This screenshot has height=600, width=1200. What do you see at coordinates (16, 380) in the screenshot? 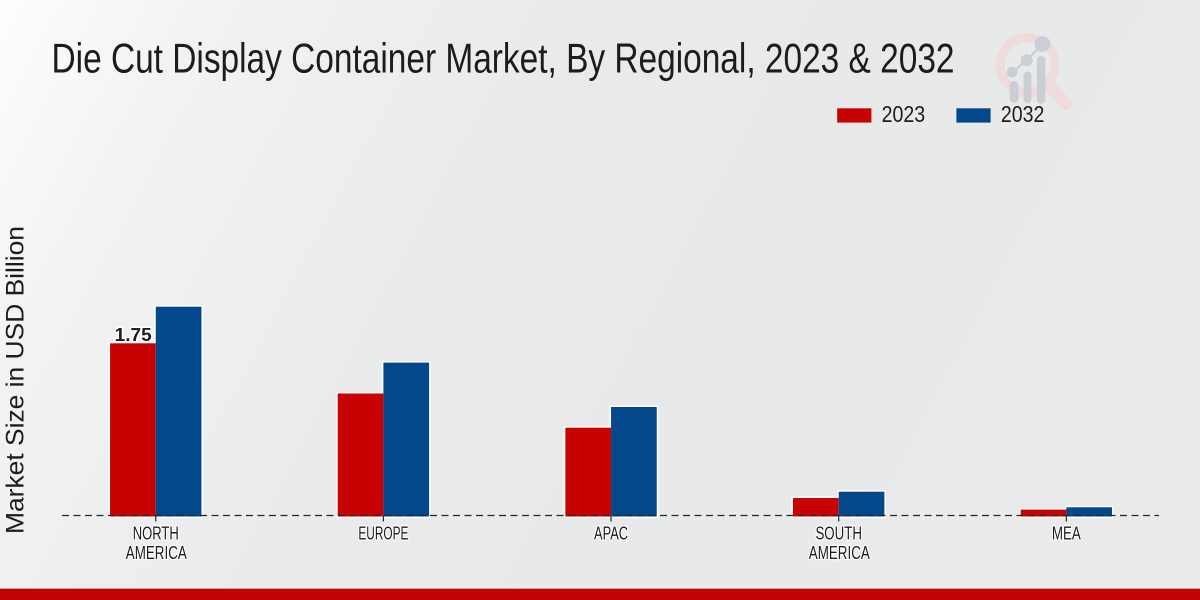
I see `svg-text: Market Size in USD Billion` at bounding box center [16, 380].